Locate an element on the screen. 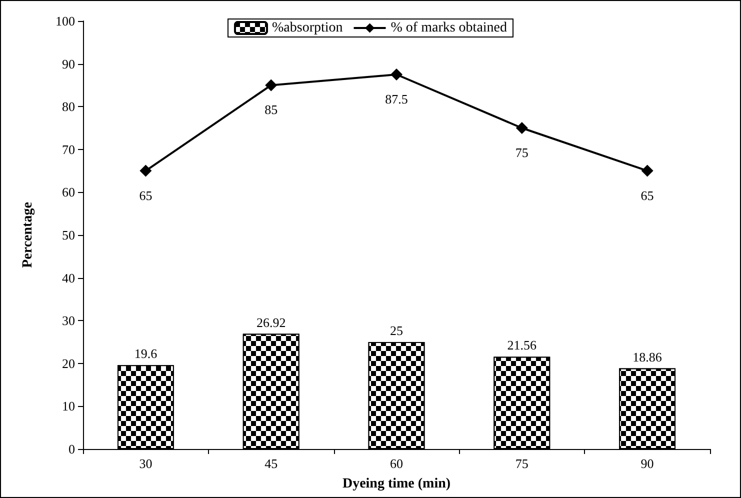 The height and width of the screenshot is (498, 741). y-tick-label: 0 is located at coordinates (71, 449).